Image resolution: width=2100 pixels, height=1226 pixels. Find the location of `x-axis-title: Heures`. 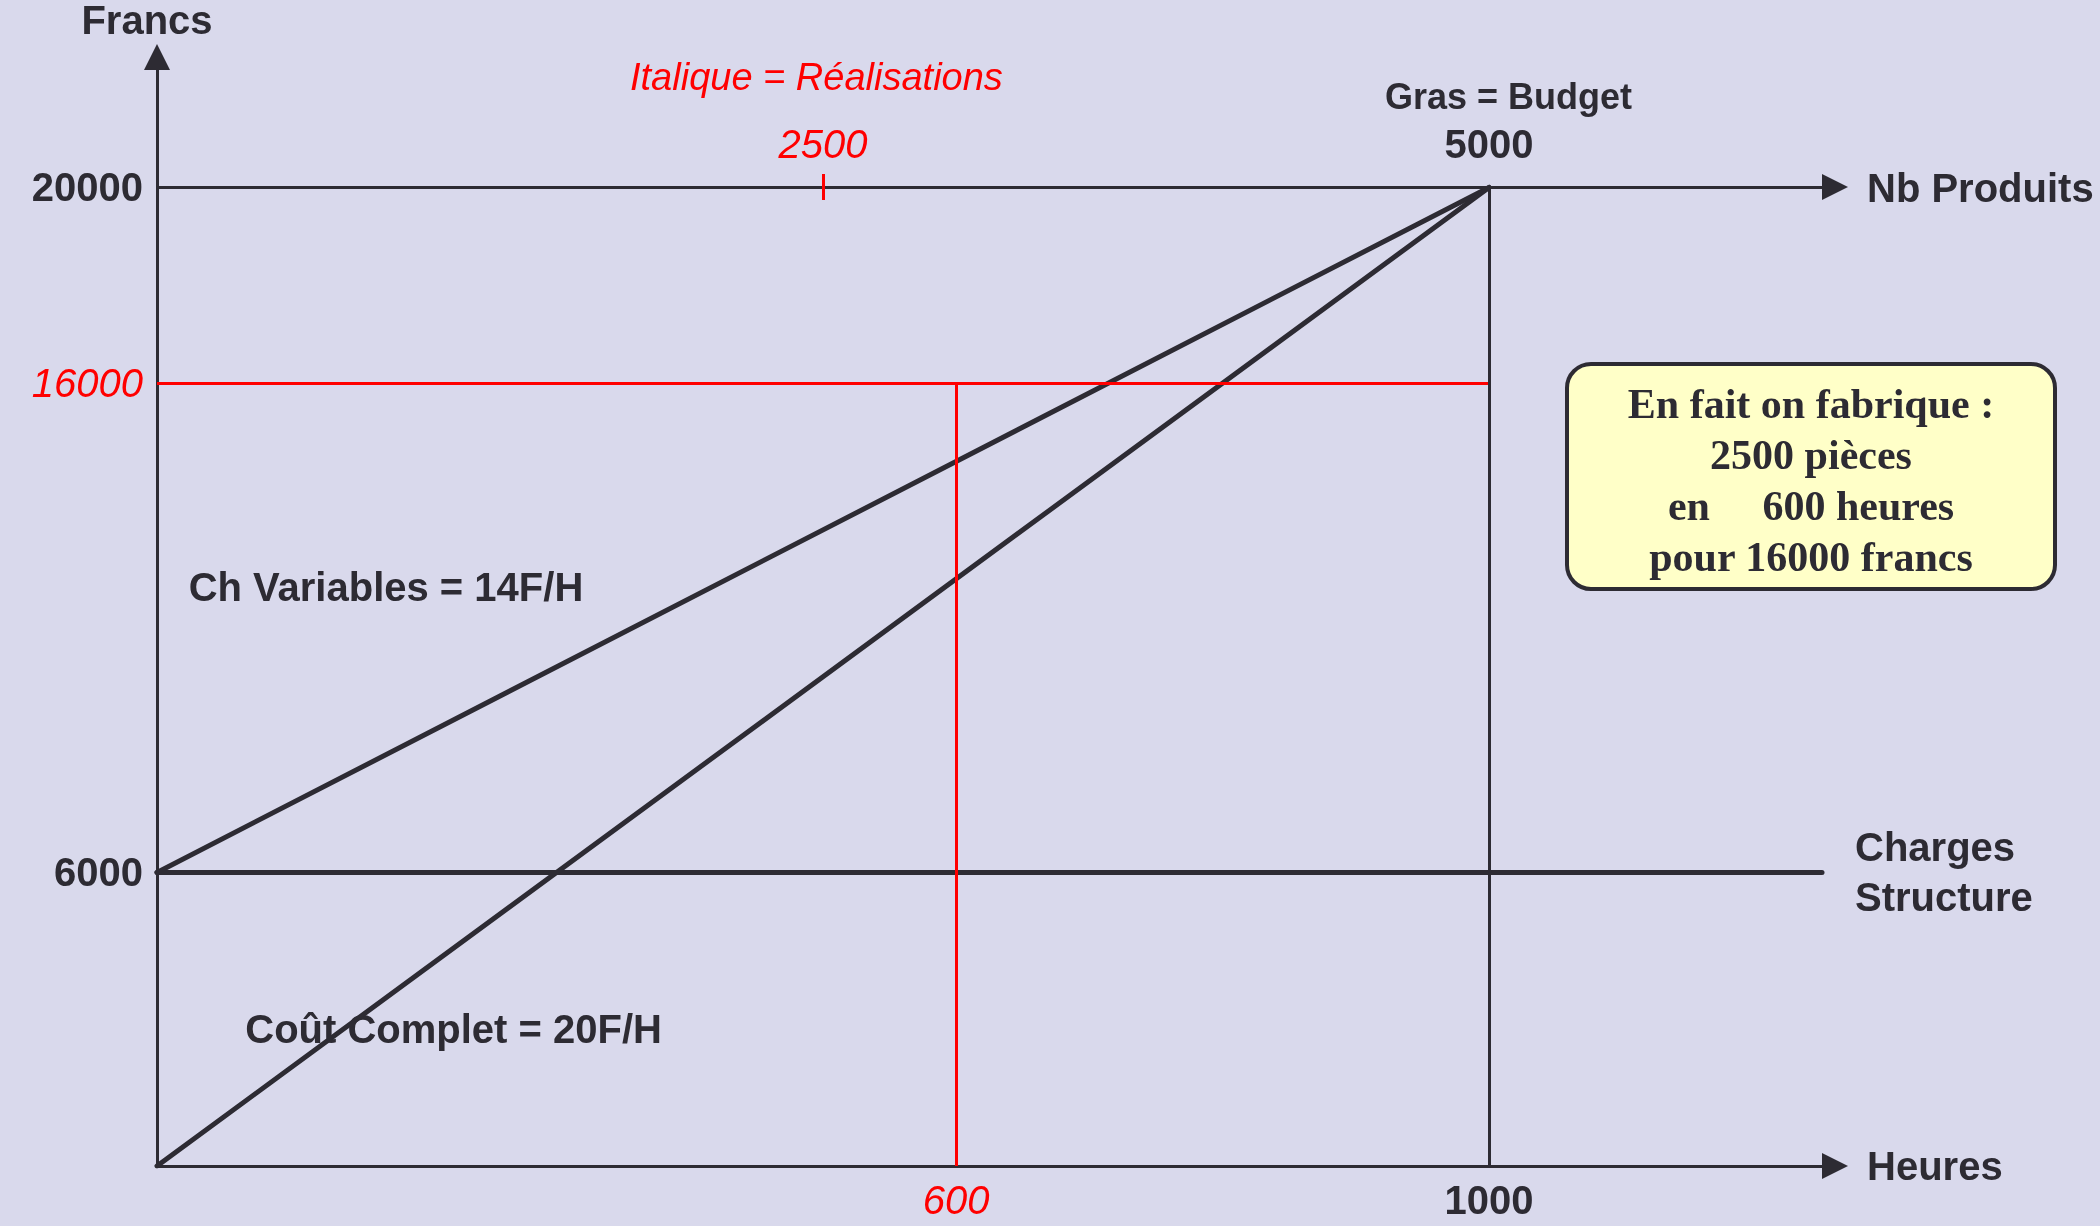

x-axis-title: Heures is located at coordinates (1935, 1166).